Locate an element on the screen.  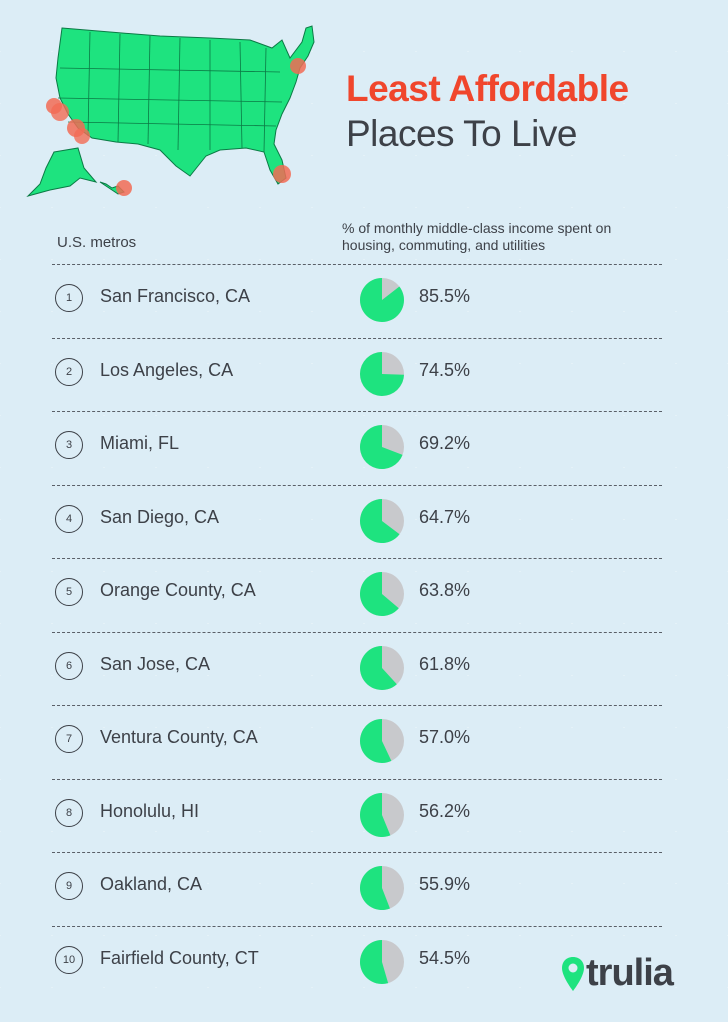
rank-badge: 10 is located at coordinates (69, 960).